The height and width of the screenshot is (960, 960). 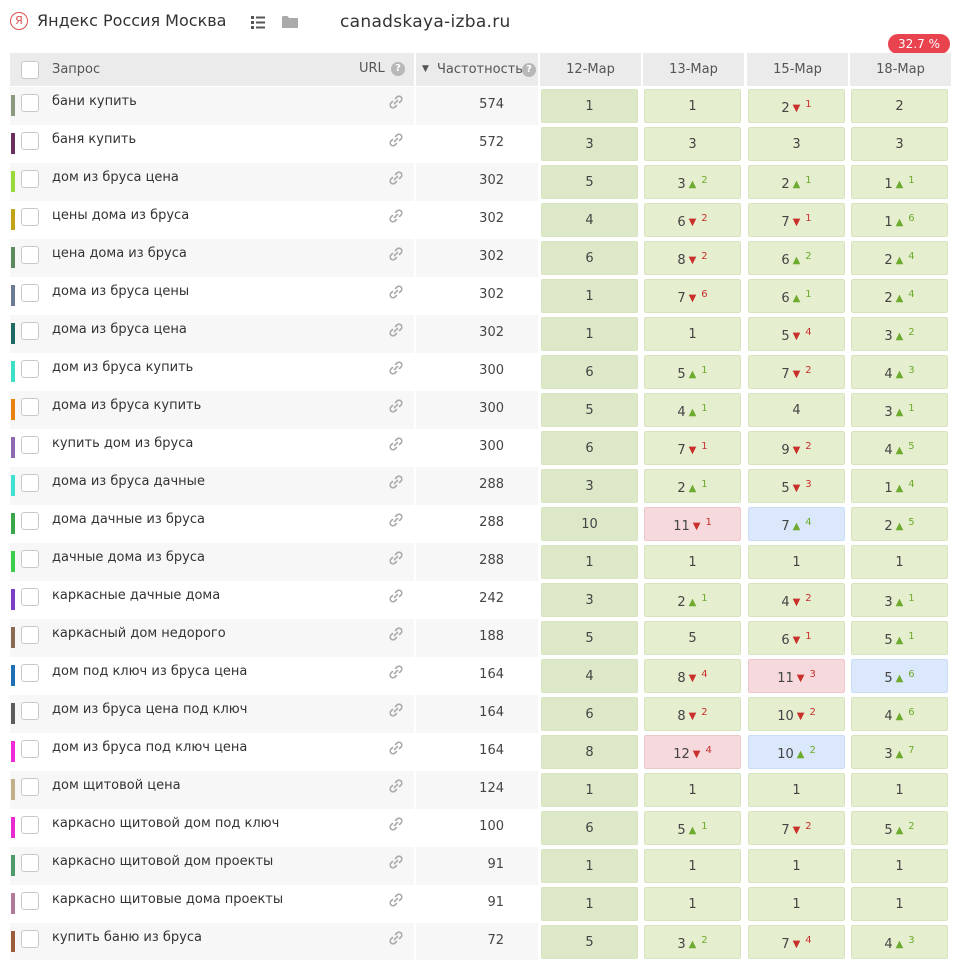 I want to click on position-cell: 1 ▲ 1, so click(x=899, y=182).